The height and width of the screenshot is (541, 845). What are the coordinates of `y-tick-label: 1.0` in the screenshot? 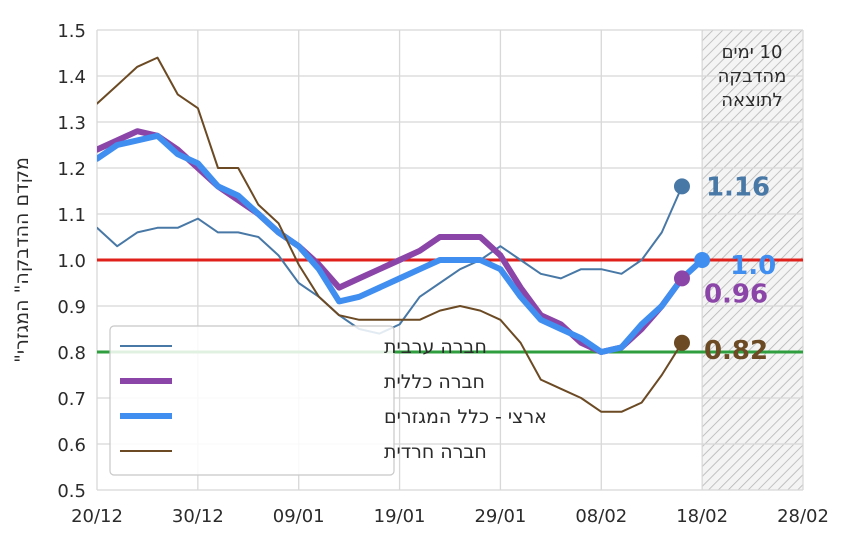 It's located at (71, 261).